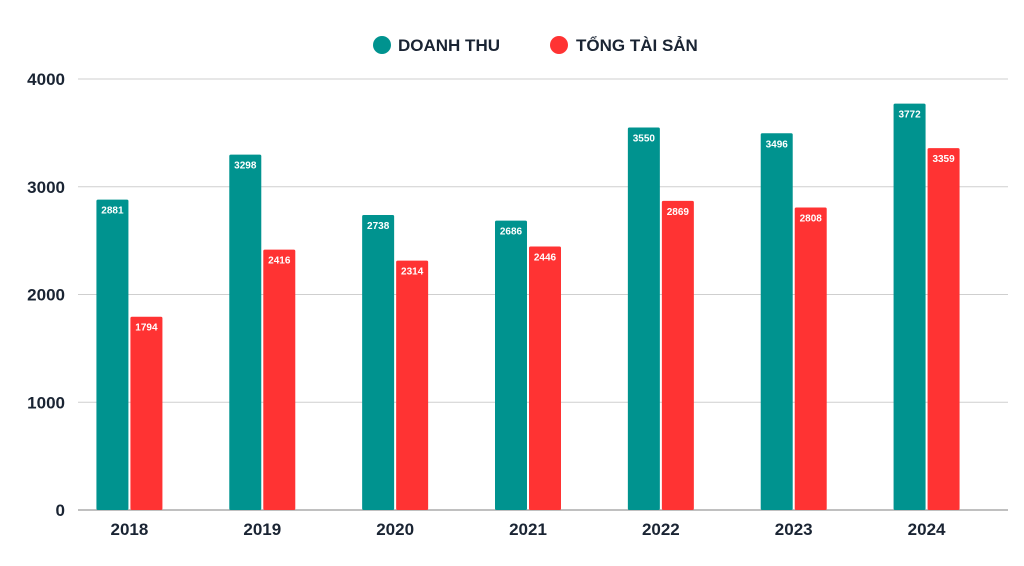  What do you see at coordinates (46, 402) in the screenshot?
I see `y-tick-label: 1000` at bounding box center [46, 402].